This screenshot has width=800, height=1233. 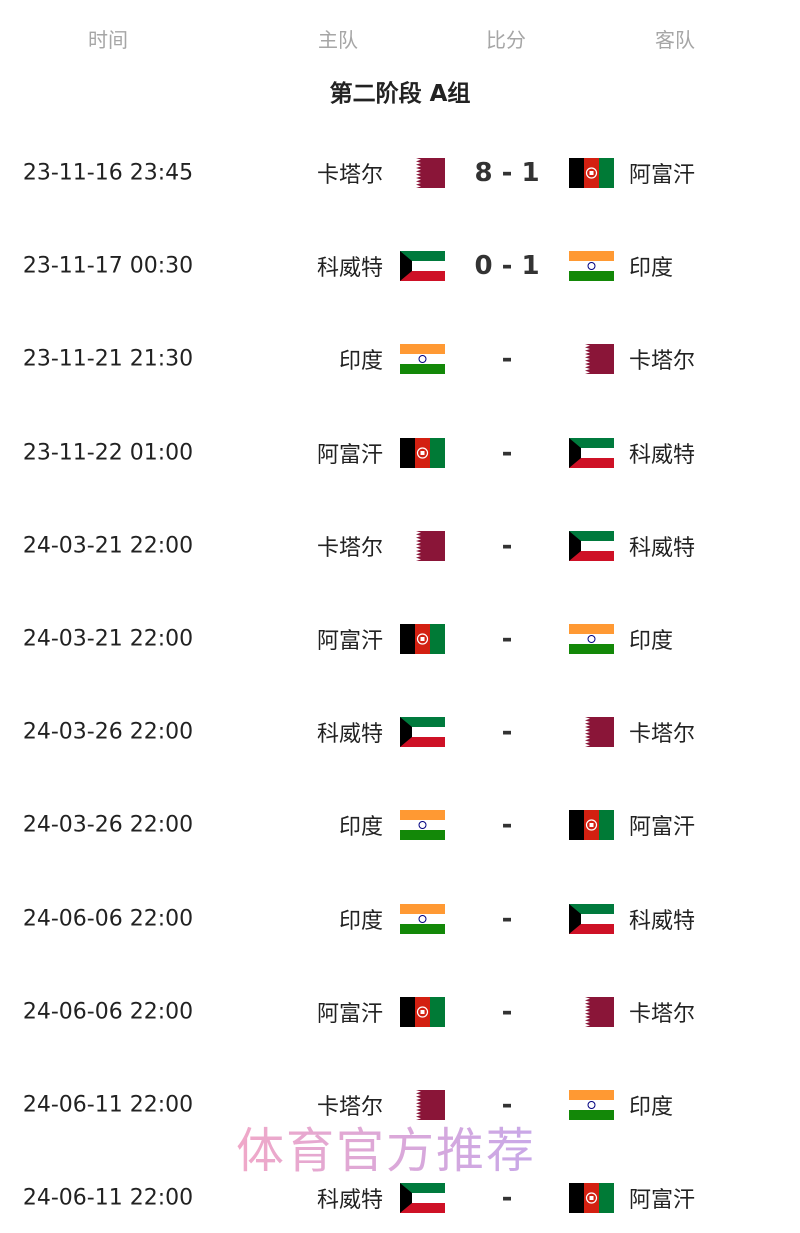 I want to click on match-score: 0 - 1, so click(x=507, y=266).